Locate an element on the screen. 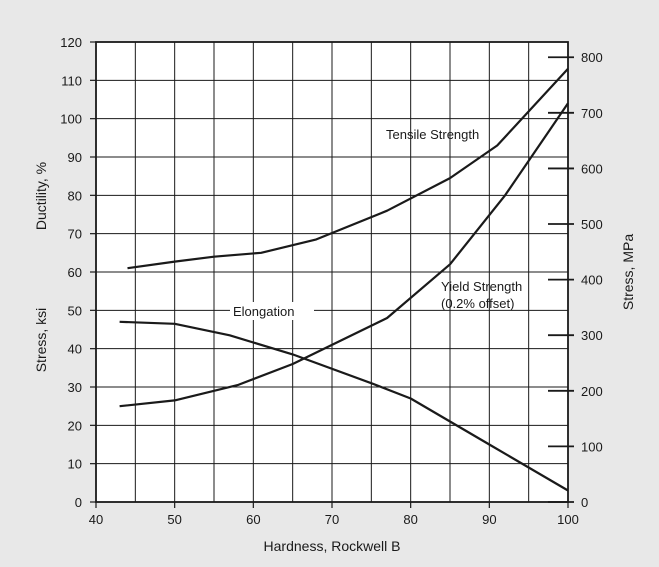  y2-axis-label: Stress, MPa is located at coordinates (628, 272).